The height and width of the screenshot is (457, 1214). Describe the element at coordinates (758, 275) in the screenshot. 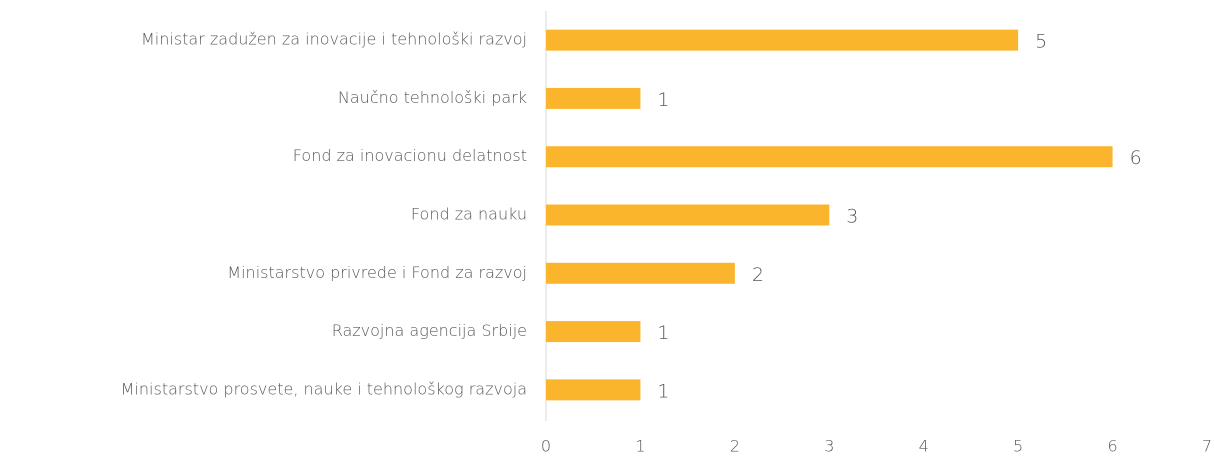

I see `value-label: 2` at that location.